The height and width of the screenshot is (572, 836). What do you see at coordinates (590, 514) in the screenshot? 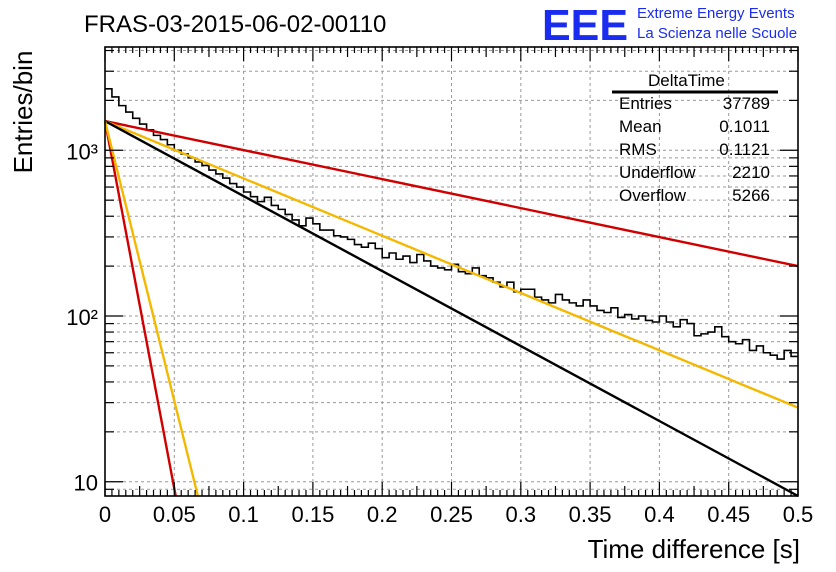
I see `x-tick-label: 0.35` at bounding box center [590, 514].